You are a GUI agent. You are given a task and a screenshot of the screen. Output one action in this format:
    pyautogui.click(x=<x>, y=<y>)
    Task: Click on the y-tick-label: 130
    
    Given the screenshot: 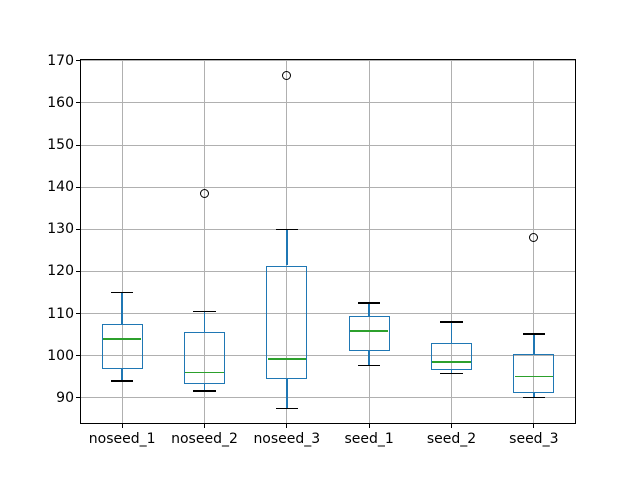 What is the action you would take?
    pyautogui.click(x=60, y=229)
    